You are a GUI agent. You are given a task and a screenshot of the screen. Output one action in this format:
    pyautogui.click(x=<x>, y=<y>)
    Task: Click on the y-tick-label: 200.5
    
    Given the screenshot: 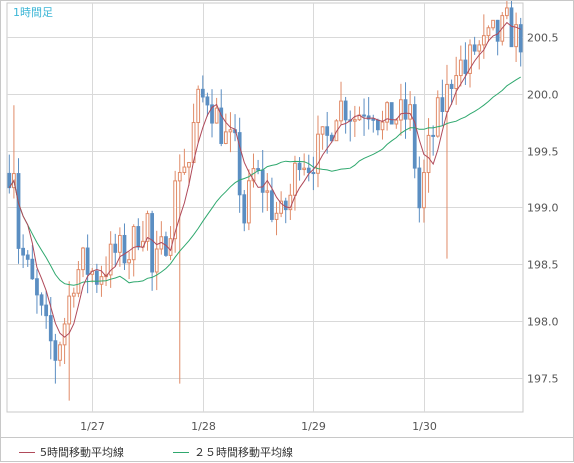 What is the action you would take?
    pyautogui.click(x=543, y=38)
    